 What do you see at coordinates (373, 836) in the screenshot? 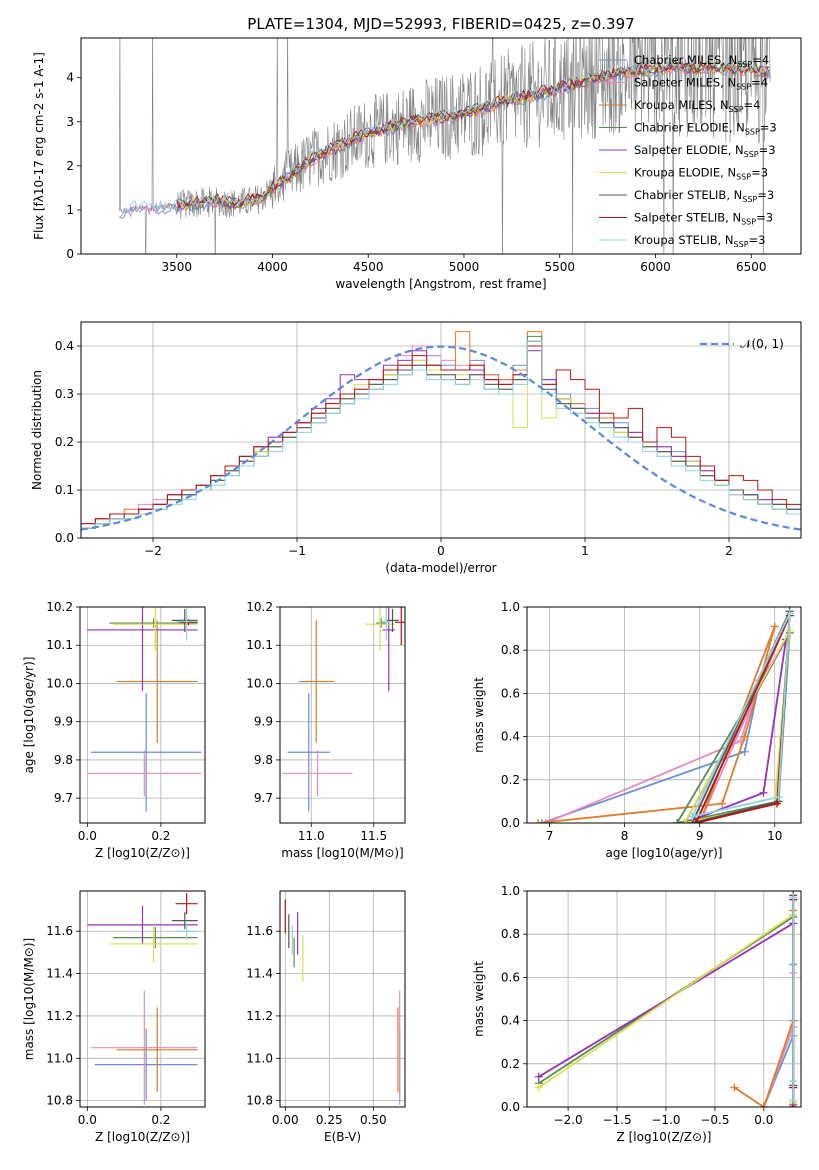
I see `x-tick-label: 11.5` at bounding box center [373, 836].